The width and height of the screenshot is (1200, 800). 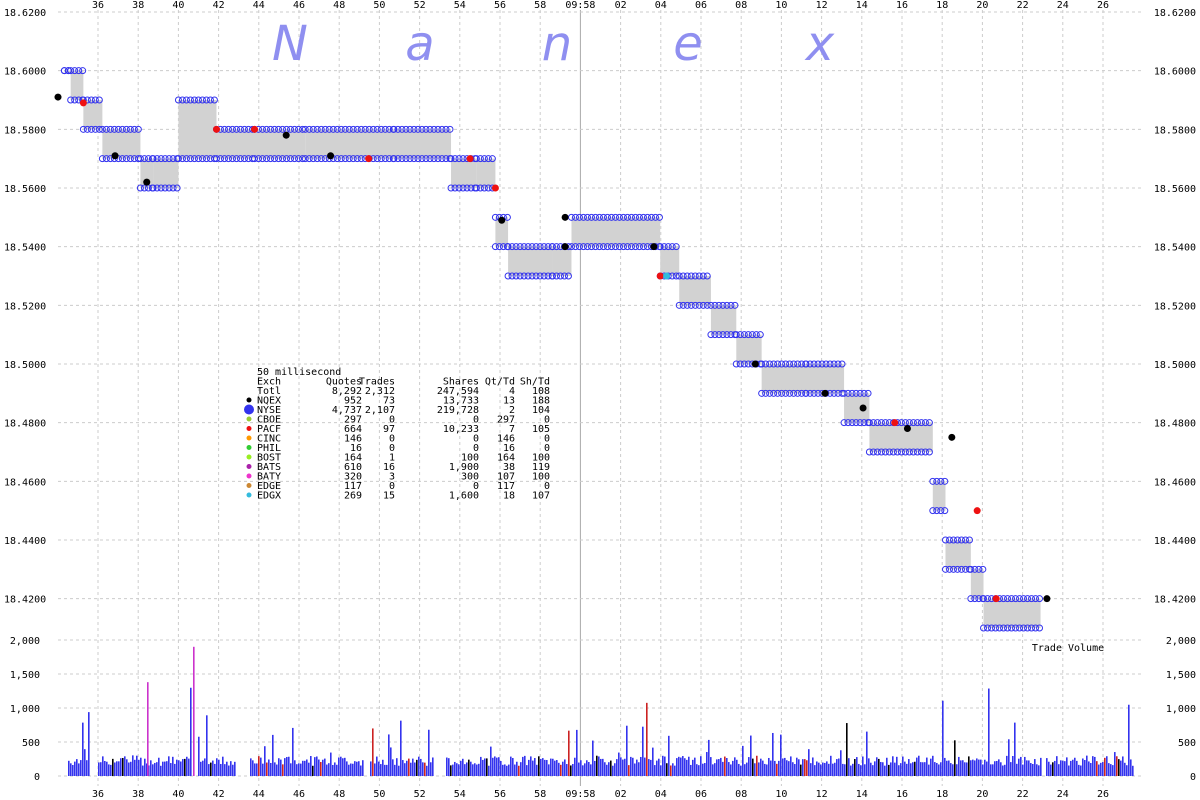 I want to click on y-tick-label-left: 18.4200, so click(x=25, y=600).